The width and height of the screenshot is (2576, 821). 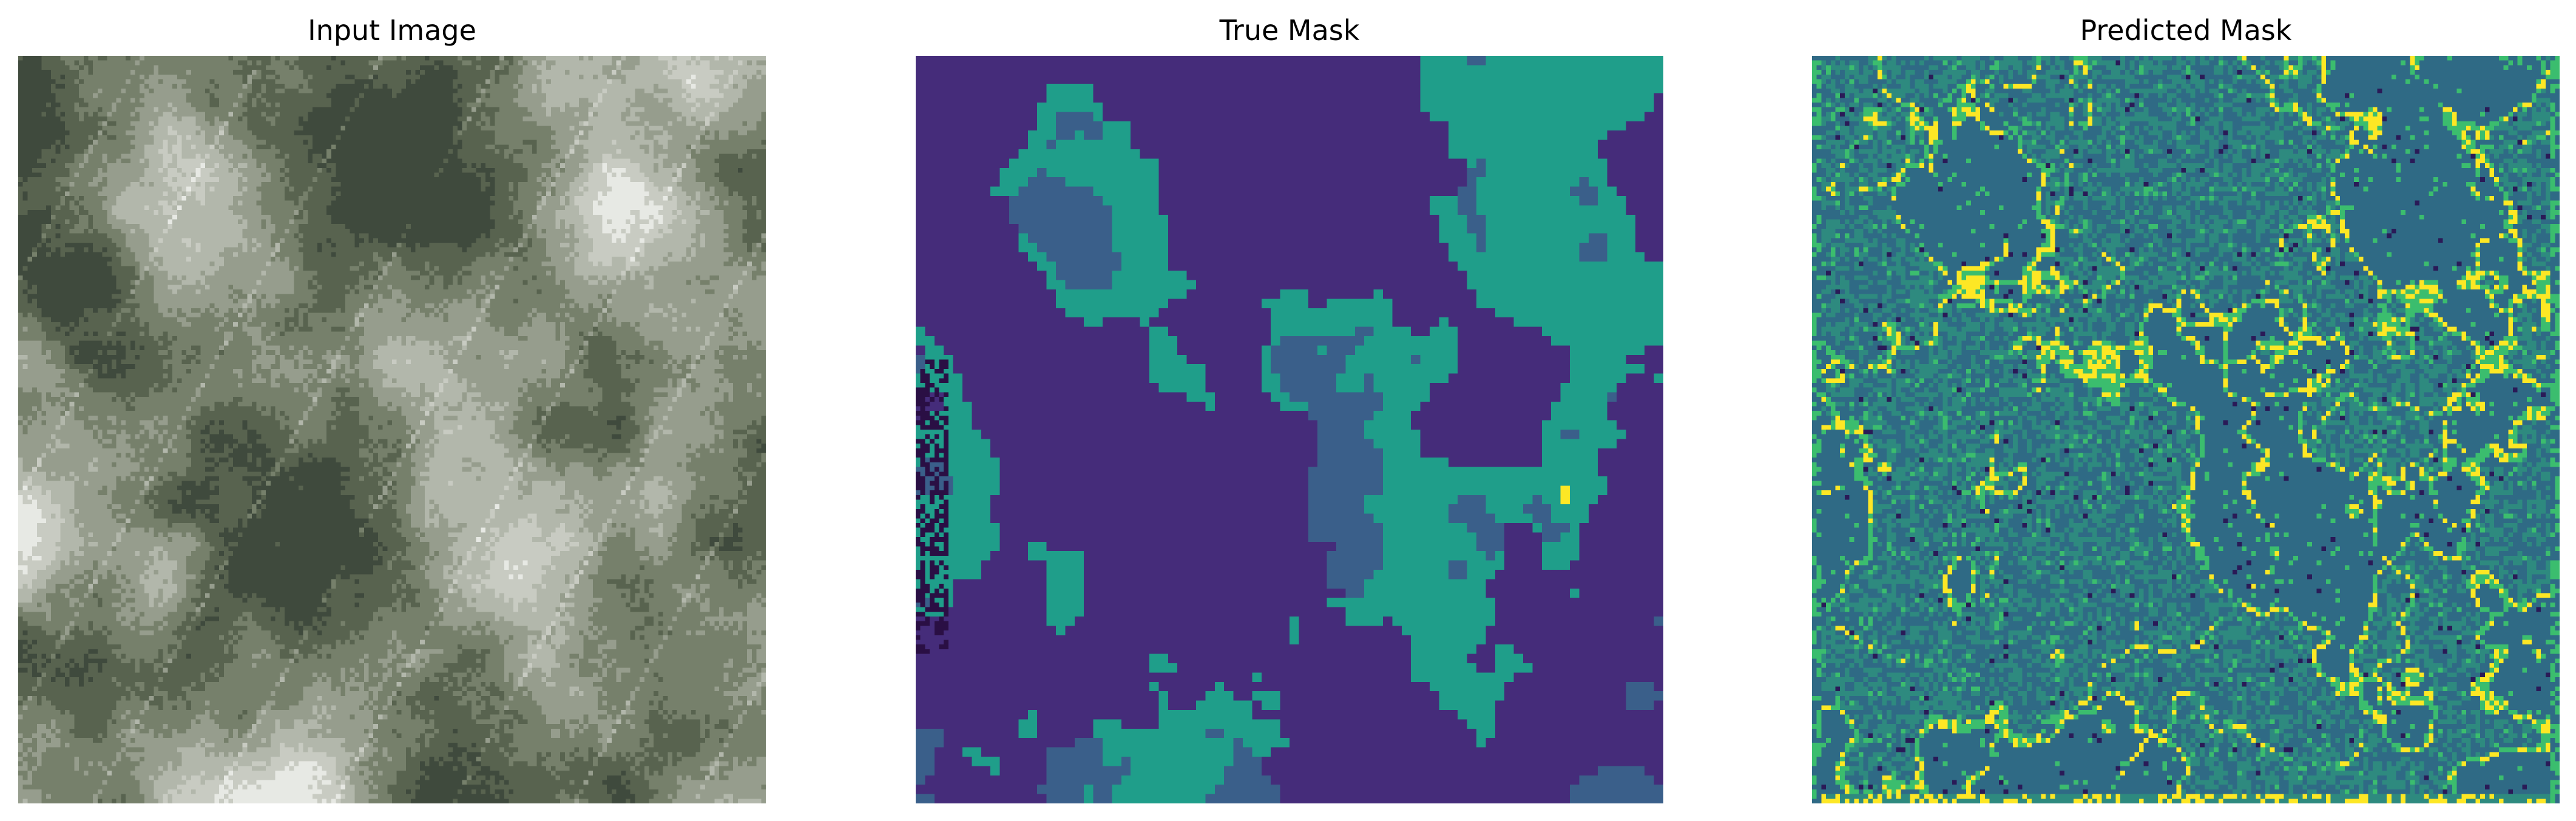 What do you see at coordinates (1289, 30) in the screenshot?
I see `true-mask-title: True Mask` at bounding box center [1289, 30].